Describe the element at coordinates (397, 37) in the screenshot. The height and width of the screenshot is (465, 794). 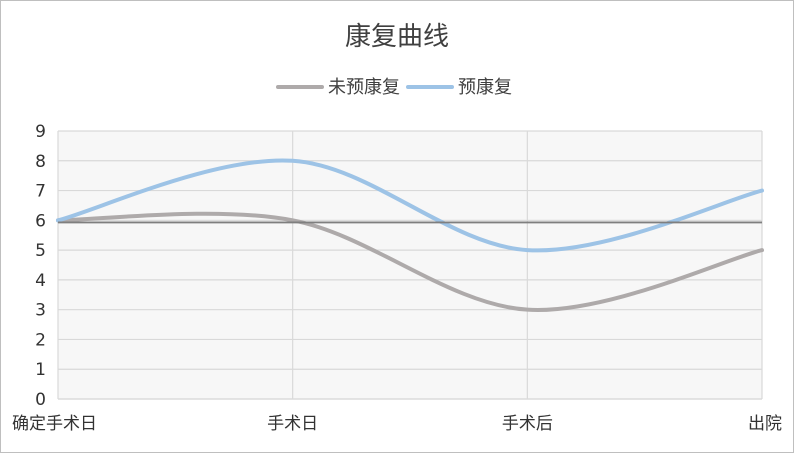
I see `chart-title: 康复曲线` at that location.